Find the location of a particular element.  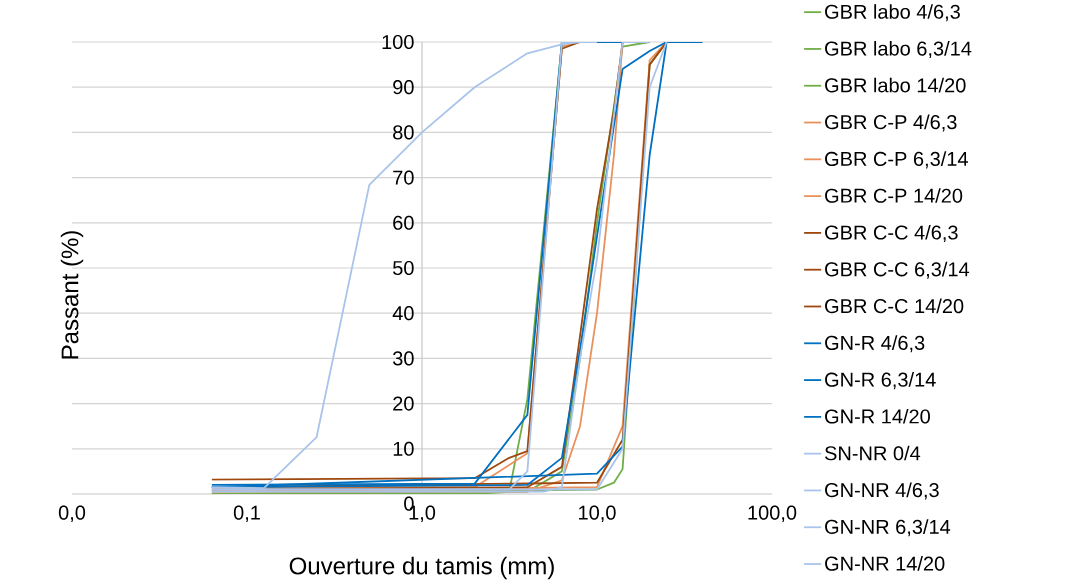

legend-label: GBR labo 6,3/14 is located at coordinates (898, 49).